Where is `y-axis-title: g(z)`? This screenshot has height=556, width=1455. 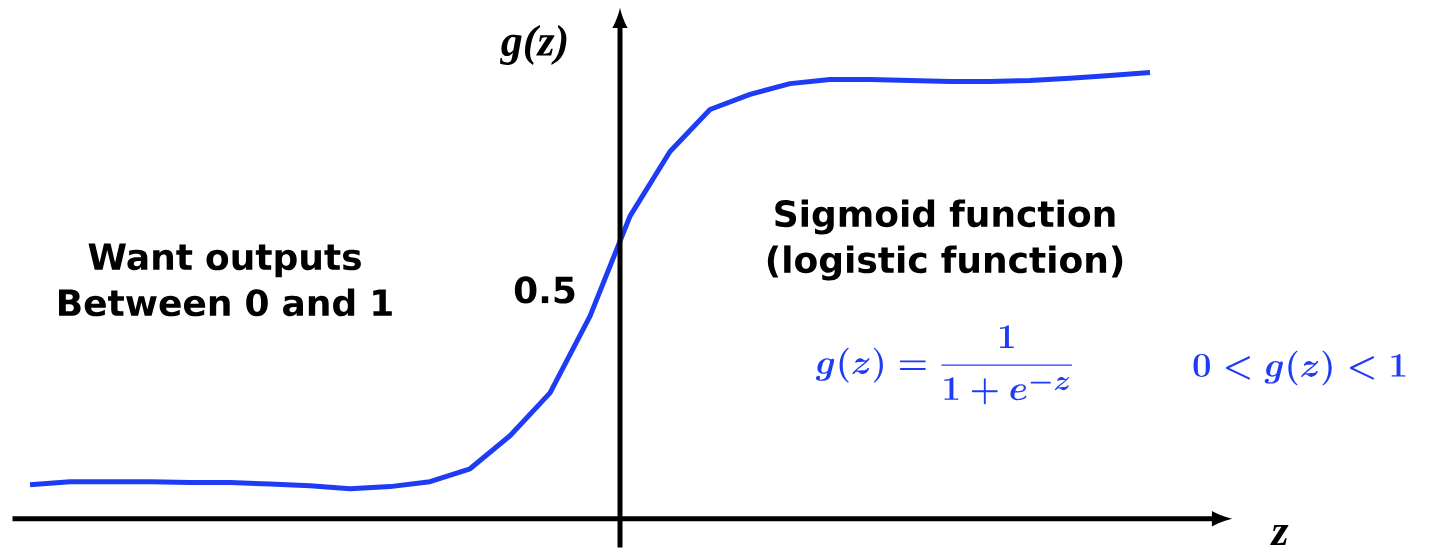
y-axis-title: g(z) is located at coordinates (533, 45).